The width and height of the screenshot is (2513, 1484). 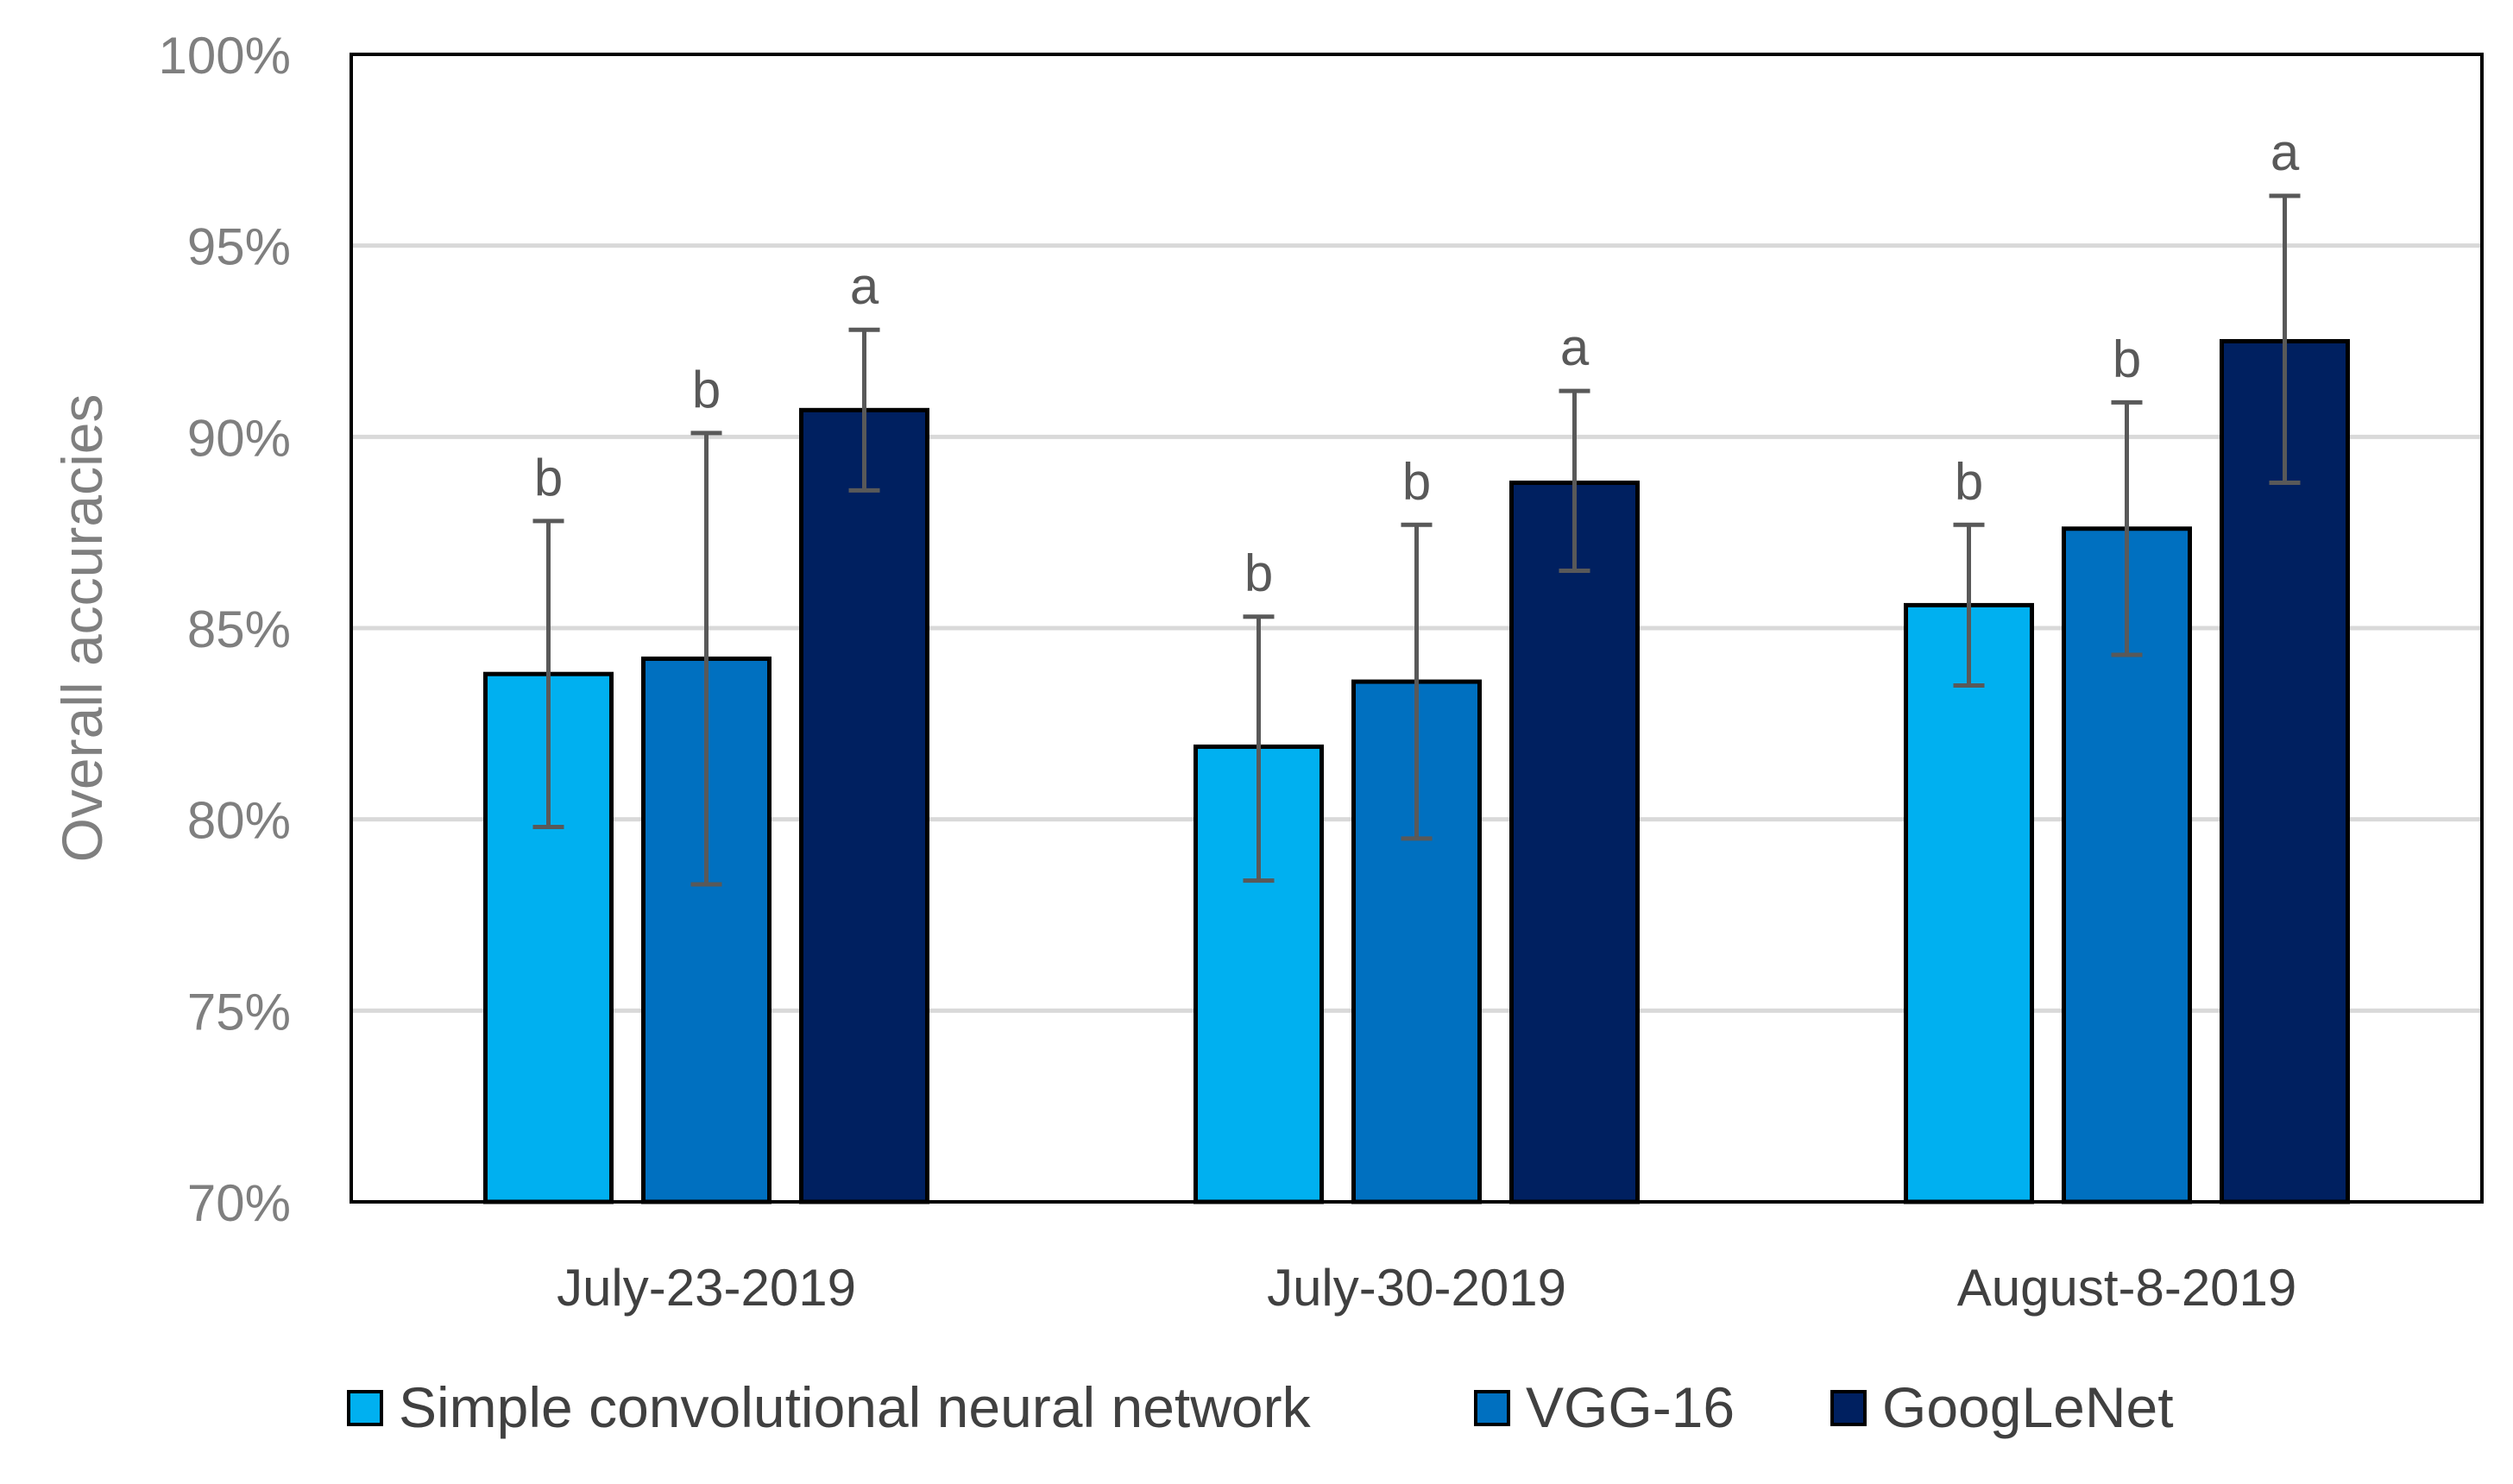 What do you see at coordinates (706, 1288) in the screenshot?
I see `x-tick-label: July-23-2019` at bounding box center [706, 1288].